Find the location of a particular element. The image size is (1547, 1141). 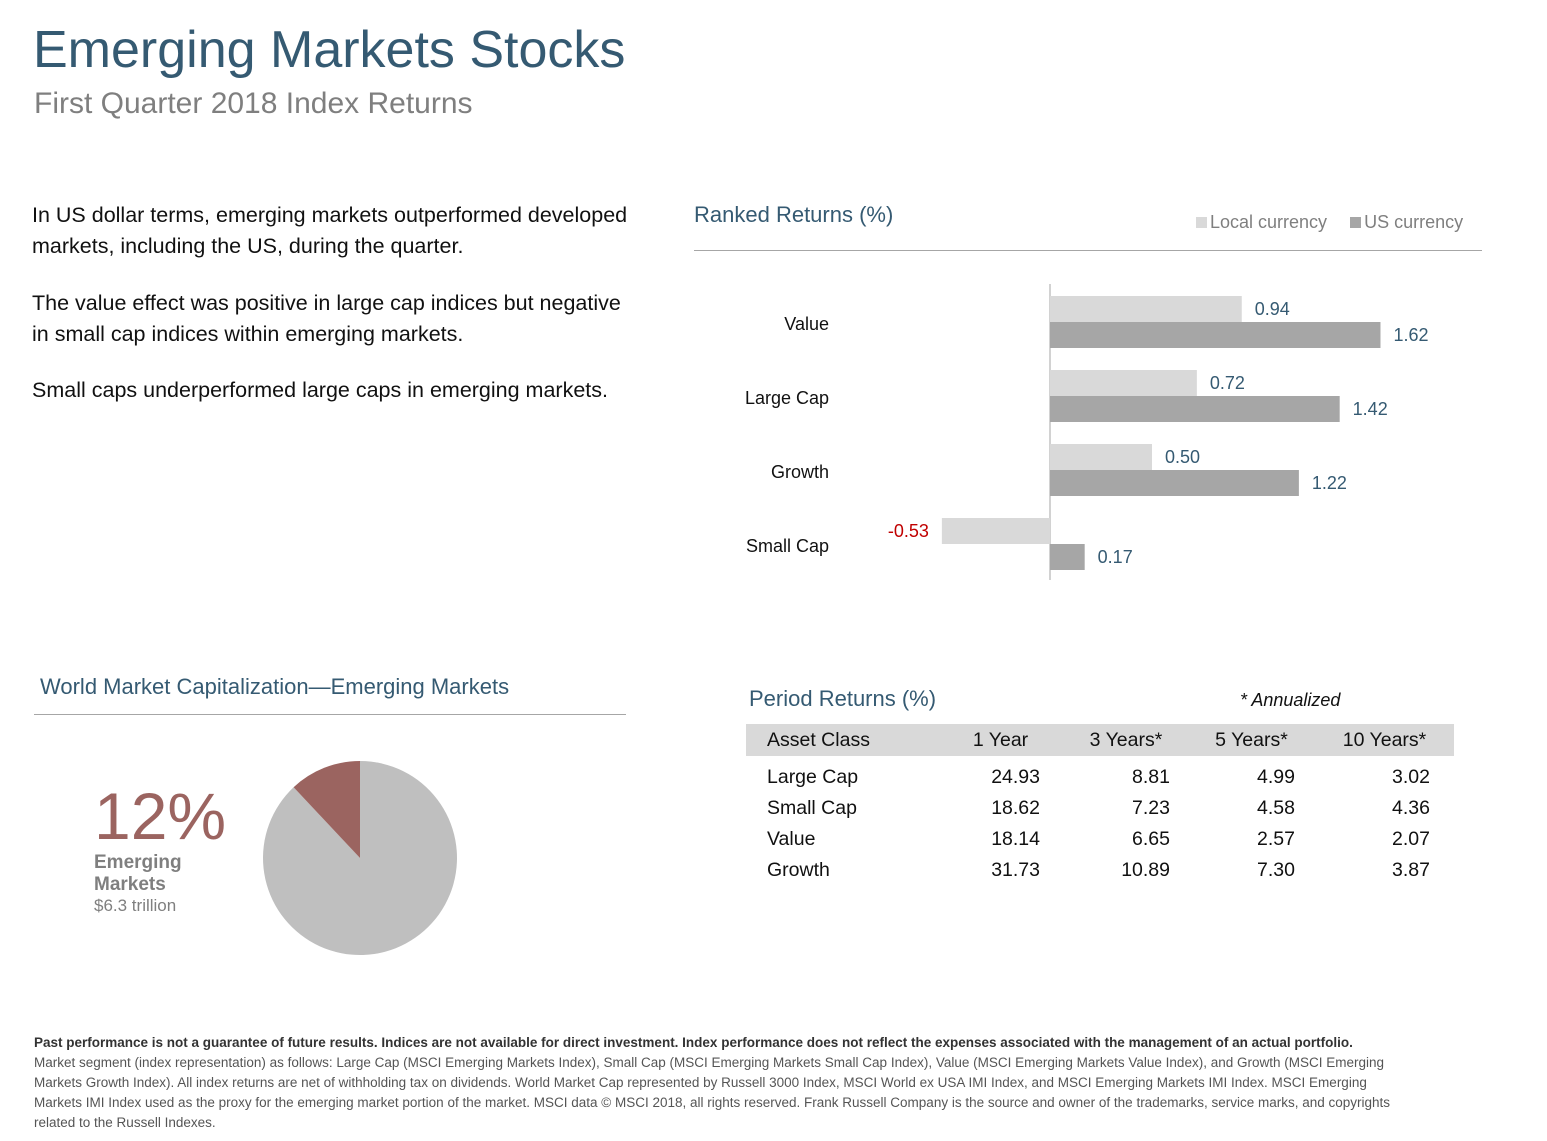

table-cell: 3.02 is located at coordinates (1411, 777).